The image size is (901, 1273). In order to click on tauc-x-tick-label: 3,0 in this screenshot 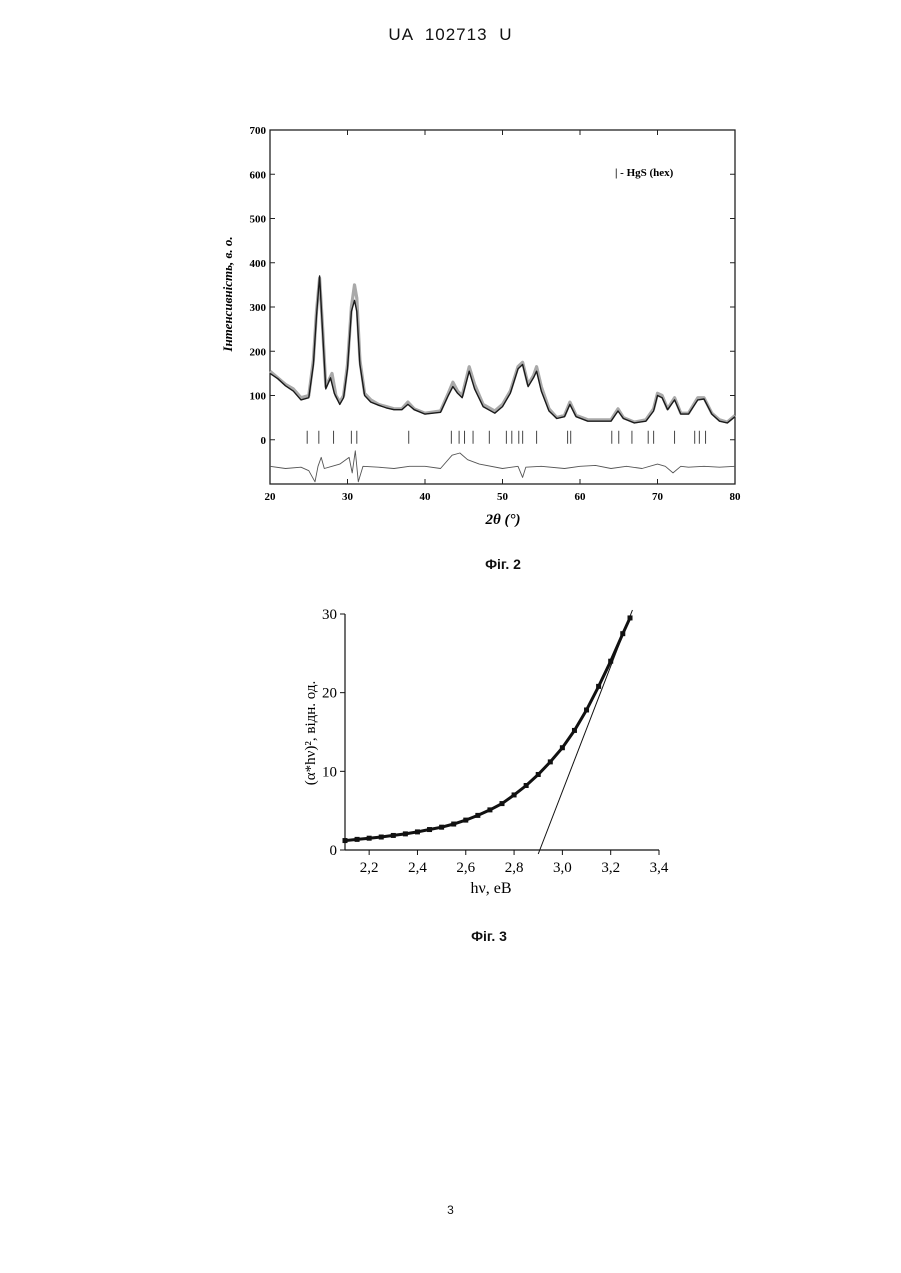, I will do `click(562, 868)`.